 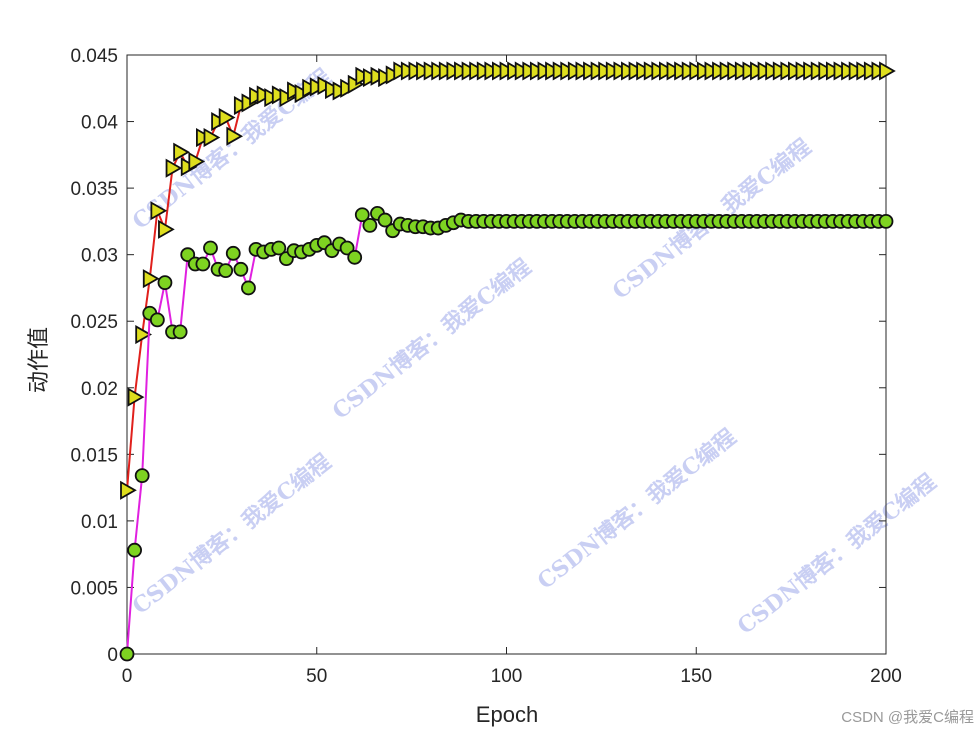 What do you see at coordinates (907, 717) in the screenshot?
I see `credit-watermark: CSDN @我爱C编程` at bounding box center [907, 717].